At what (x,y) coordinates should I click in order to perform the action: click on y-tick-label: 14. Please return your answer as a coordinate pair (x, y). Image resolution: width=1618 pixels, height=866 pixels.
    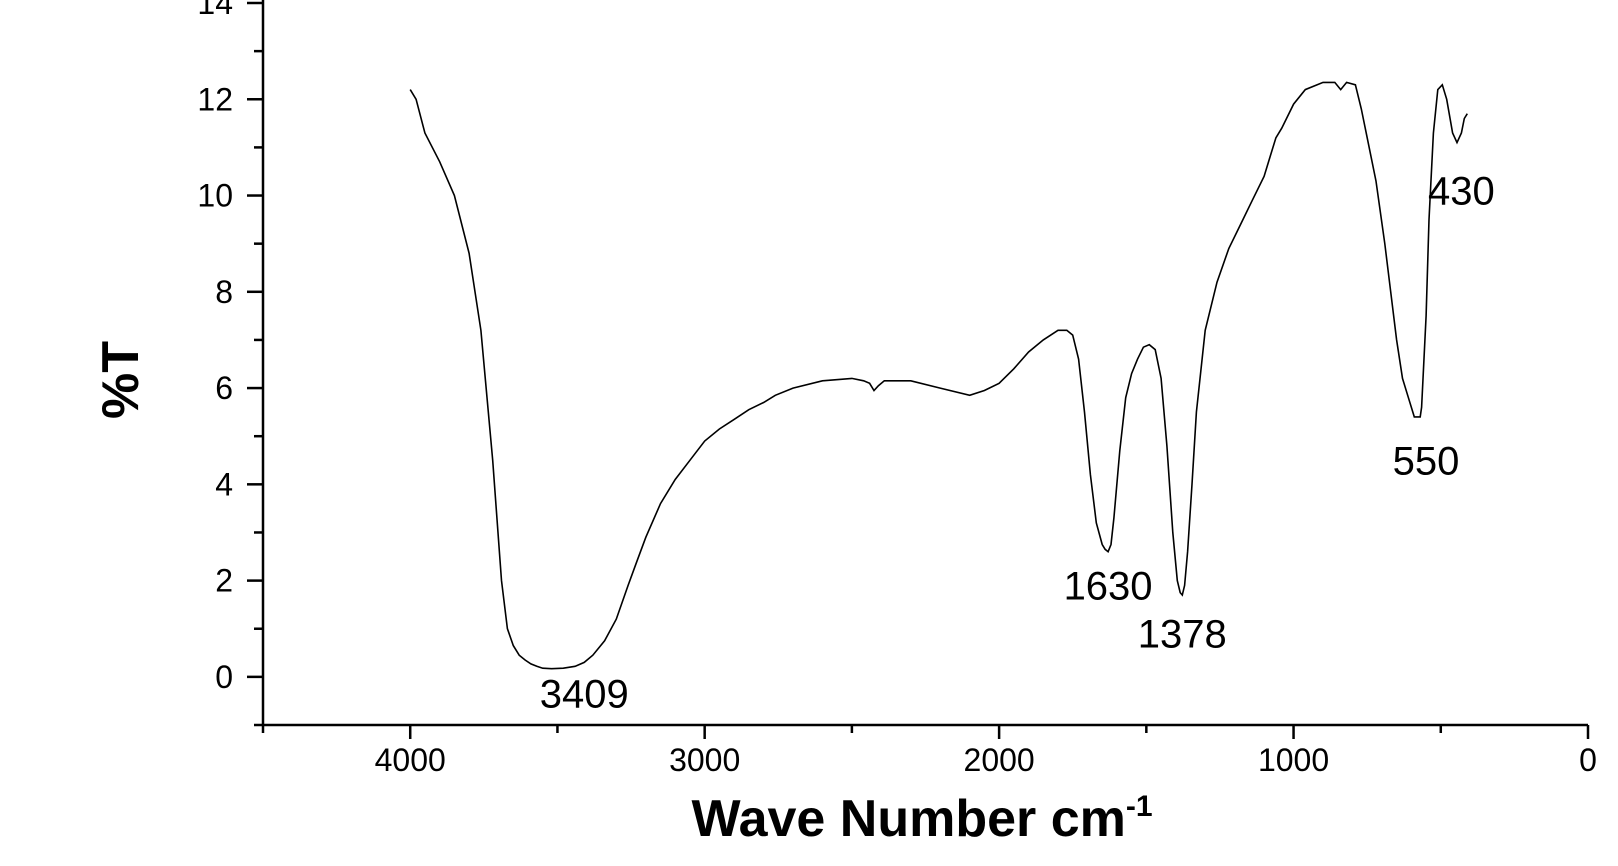
    Looking at the image, I should click on (215, 10).